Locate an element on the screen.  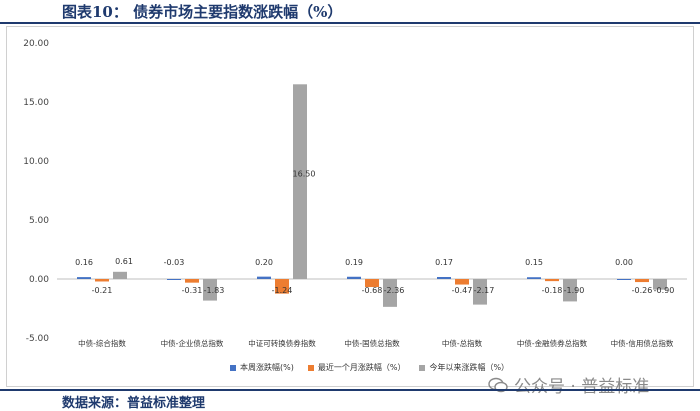
y-tick-label: 0.00 is located at coordinates (39, 280).